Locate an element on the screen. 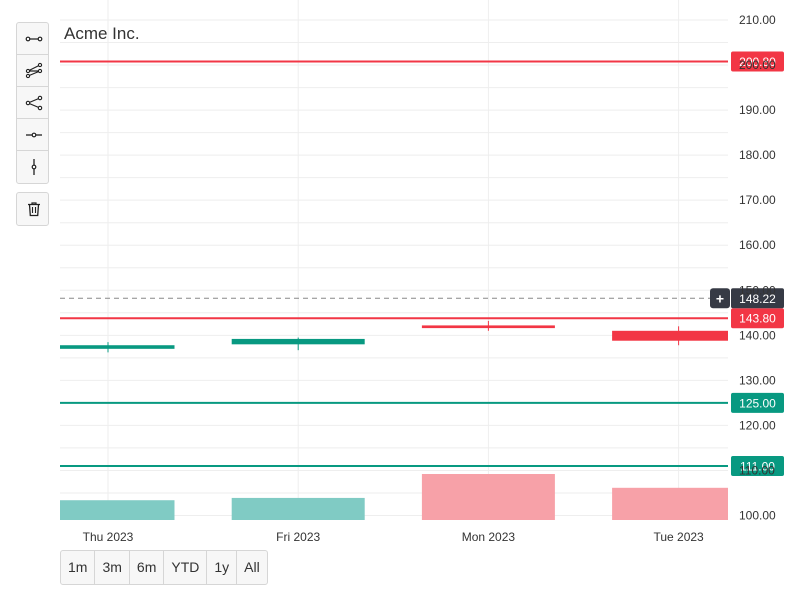  crosshair-plus-button is located at coordinates (720, 298).